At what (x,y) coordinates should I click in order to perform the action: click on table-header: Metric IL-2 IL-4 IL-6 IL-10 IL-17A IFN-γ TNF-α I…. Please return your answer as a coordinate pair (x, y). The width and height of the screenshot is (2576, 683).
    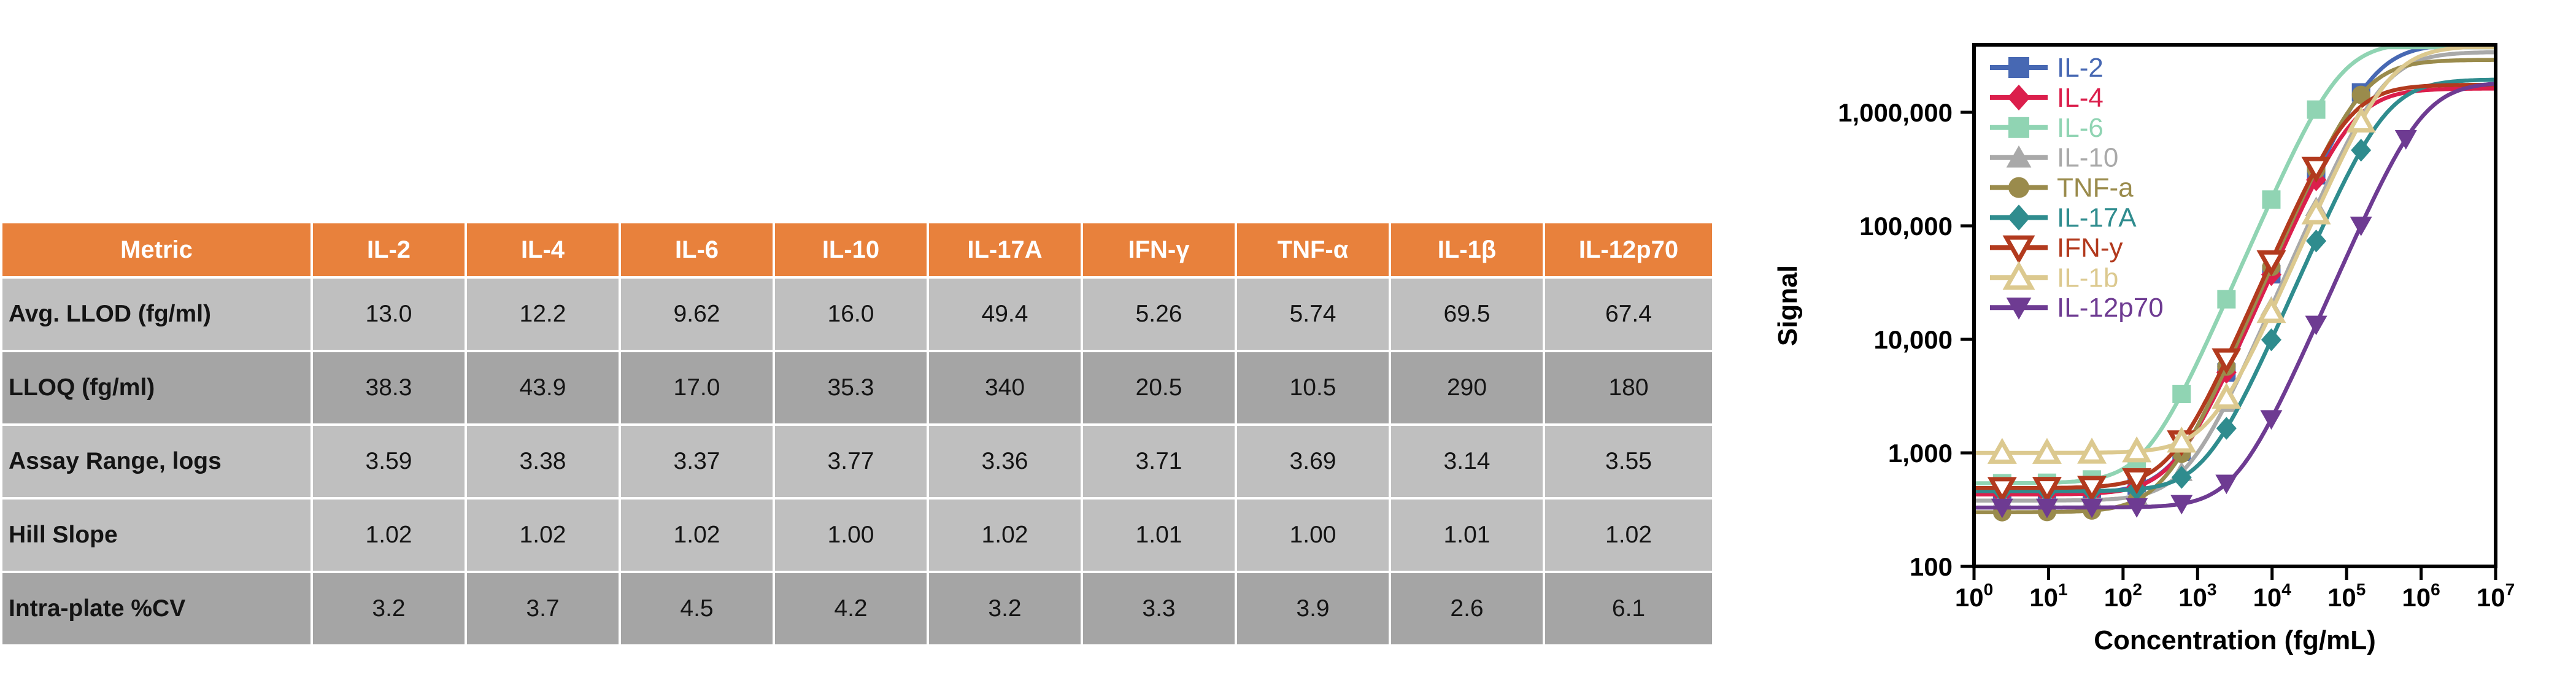
    Looking at the image, I should click on (857, 249).